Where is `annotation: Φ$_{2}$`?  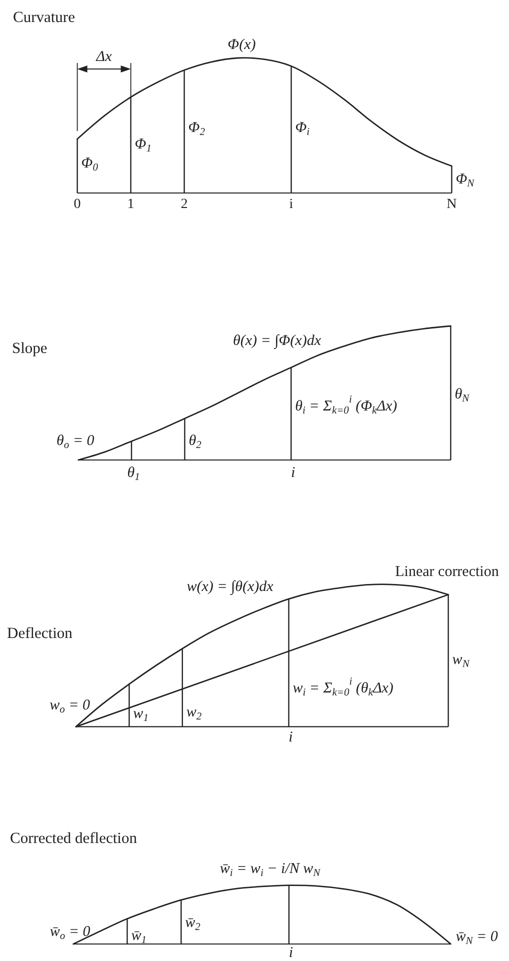
annotation: Φ$_{2}$ is located at coordinates (197, 129).